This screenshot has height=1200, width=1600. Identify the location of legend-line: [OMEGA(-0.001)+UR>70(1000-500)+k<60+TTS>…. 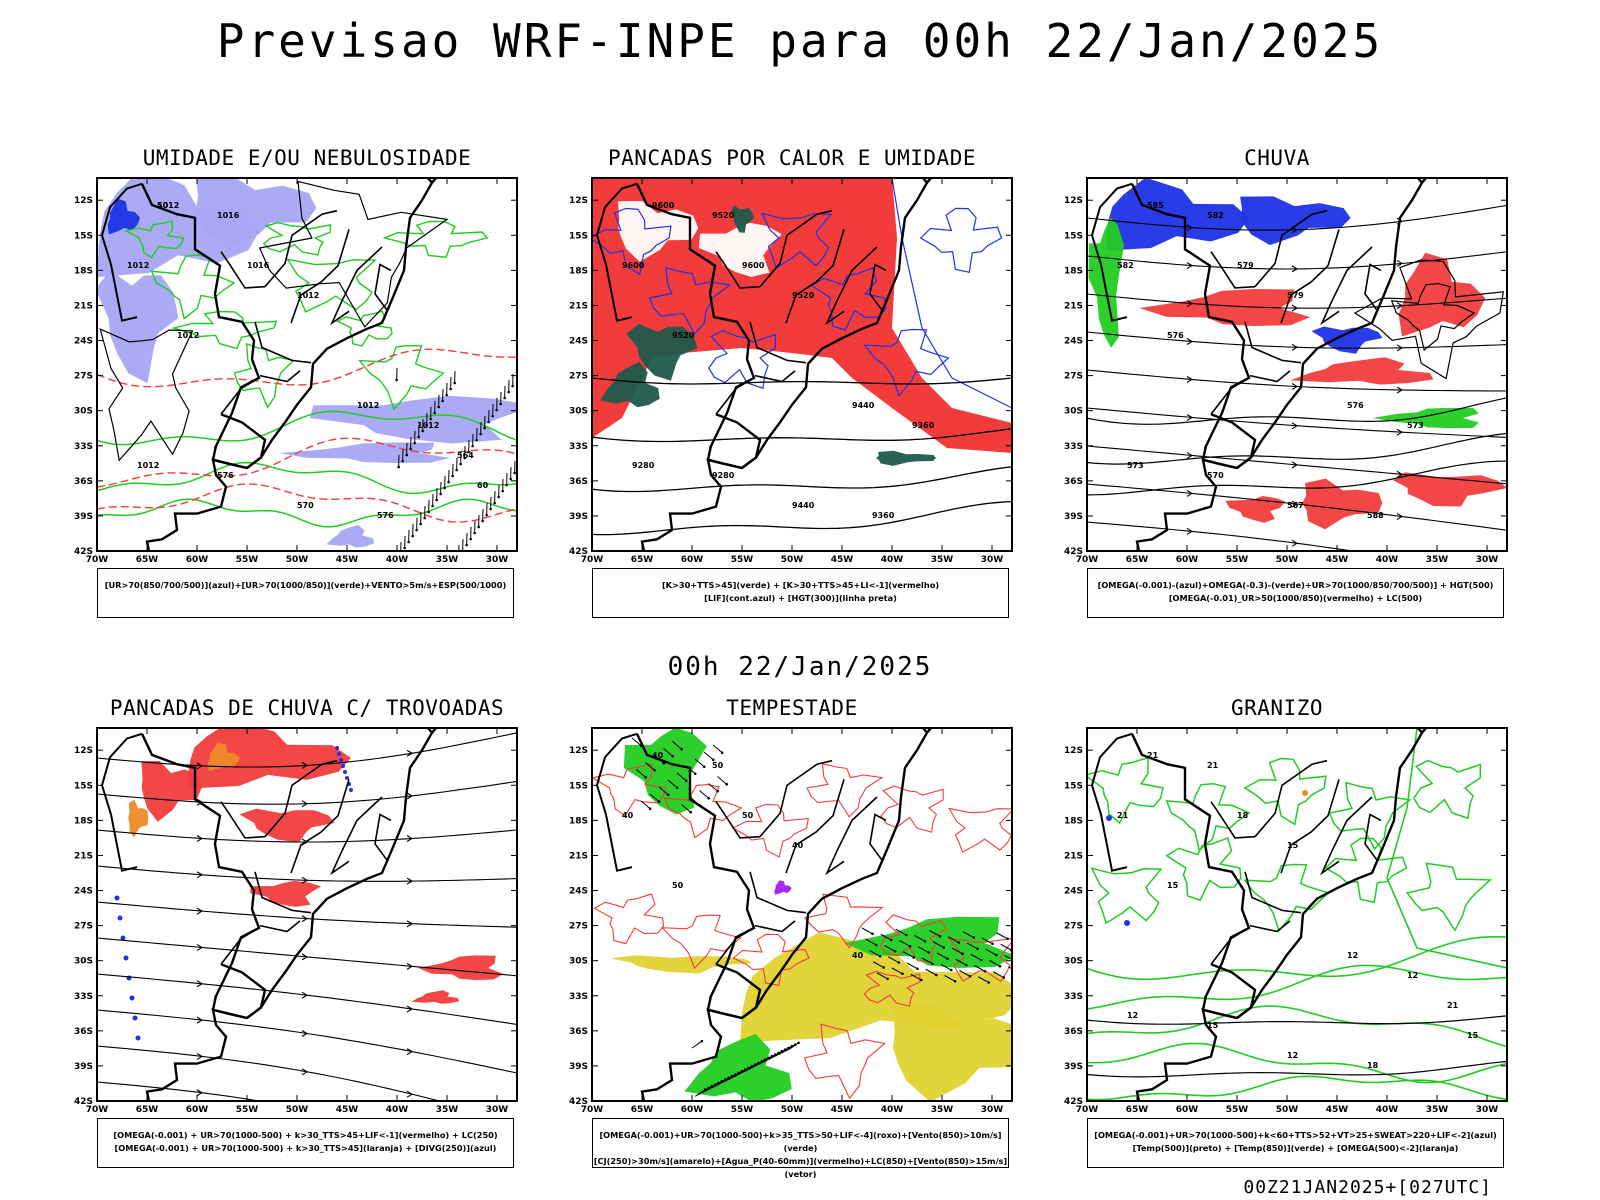
(1295, 1135).